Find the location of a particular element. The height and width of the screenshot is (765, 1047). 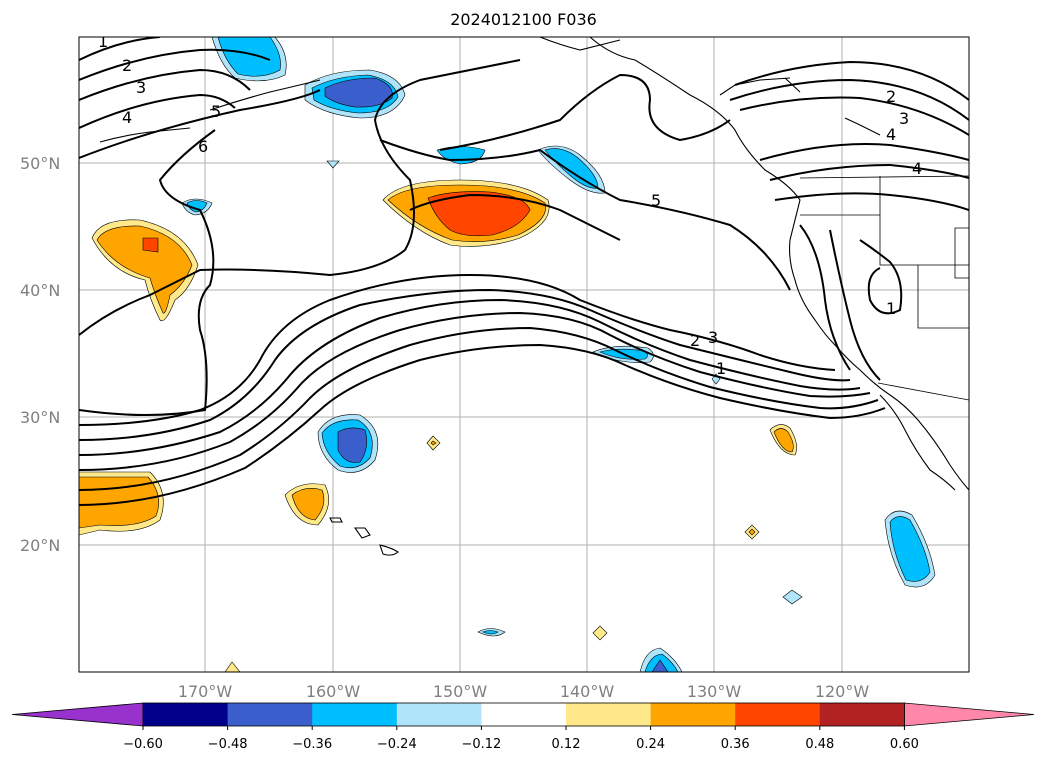

lon-label: 160°W is located at coordinates (333, 691).